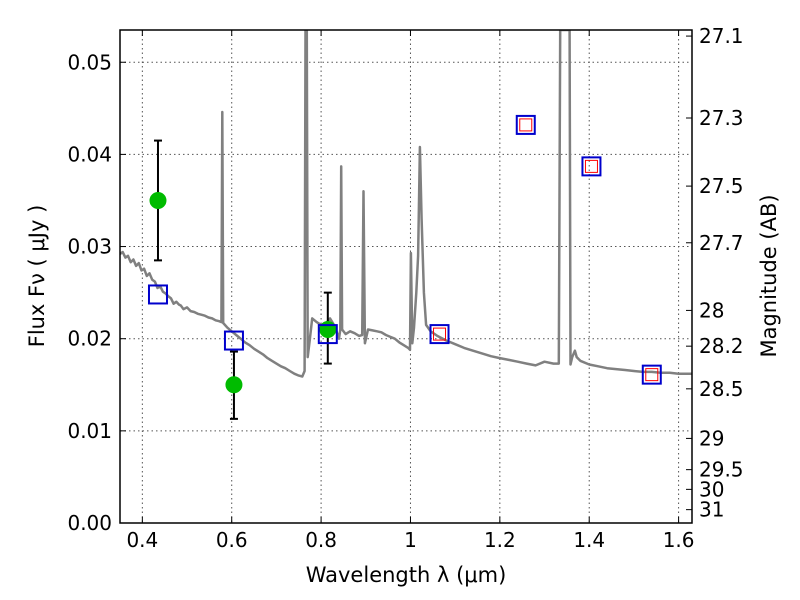  I want to click on right-tick-label: 27.5, so click(721, 186).